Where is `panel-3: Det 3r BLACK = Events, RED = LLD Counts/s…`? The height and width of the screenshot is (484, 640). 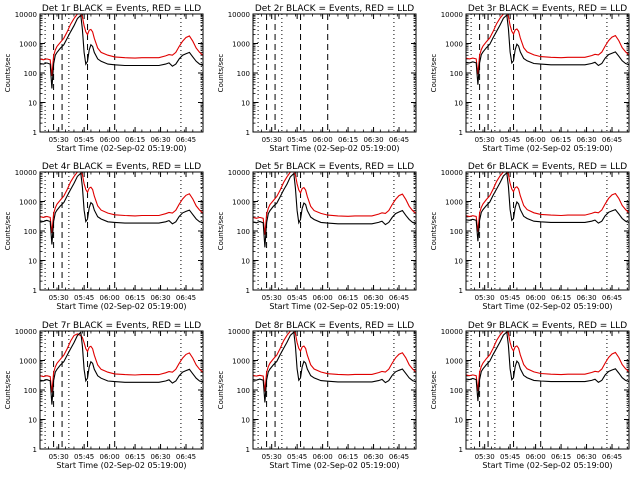
panel-3: Det 3r BLACK = Events, RED = LLD Counts/s… is located at coordinates (530, 78).